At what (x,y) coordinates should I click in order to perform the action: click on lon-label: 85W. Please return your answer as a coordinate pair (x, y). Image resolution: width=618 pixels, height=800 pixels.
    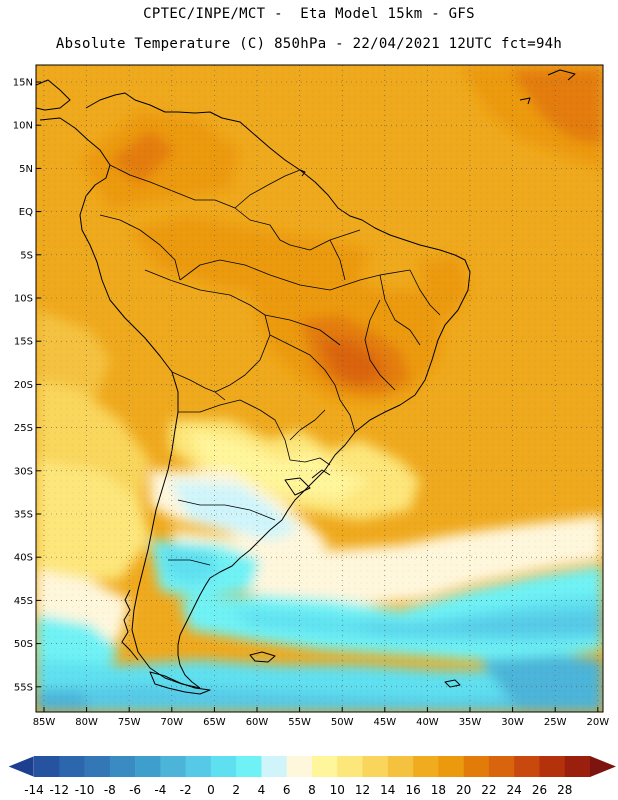
    Looking at the image, I should click on (44, 722).